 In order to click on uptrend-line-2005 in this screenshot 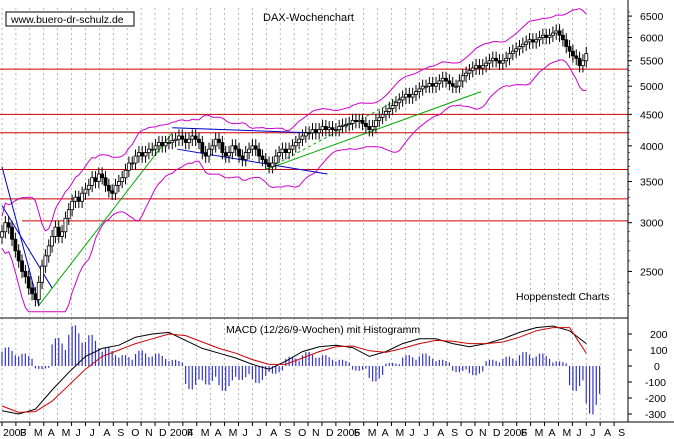, I will do `click(373, 131)`.